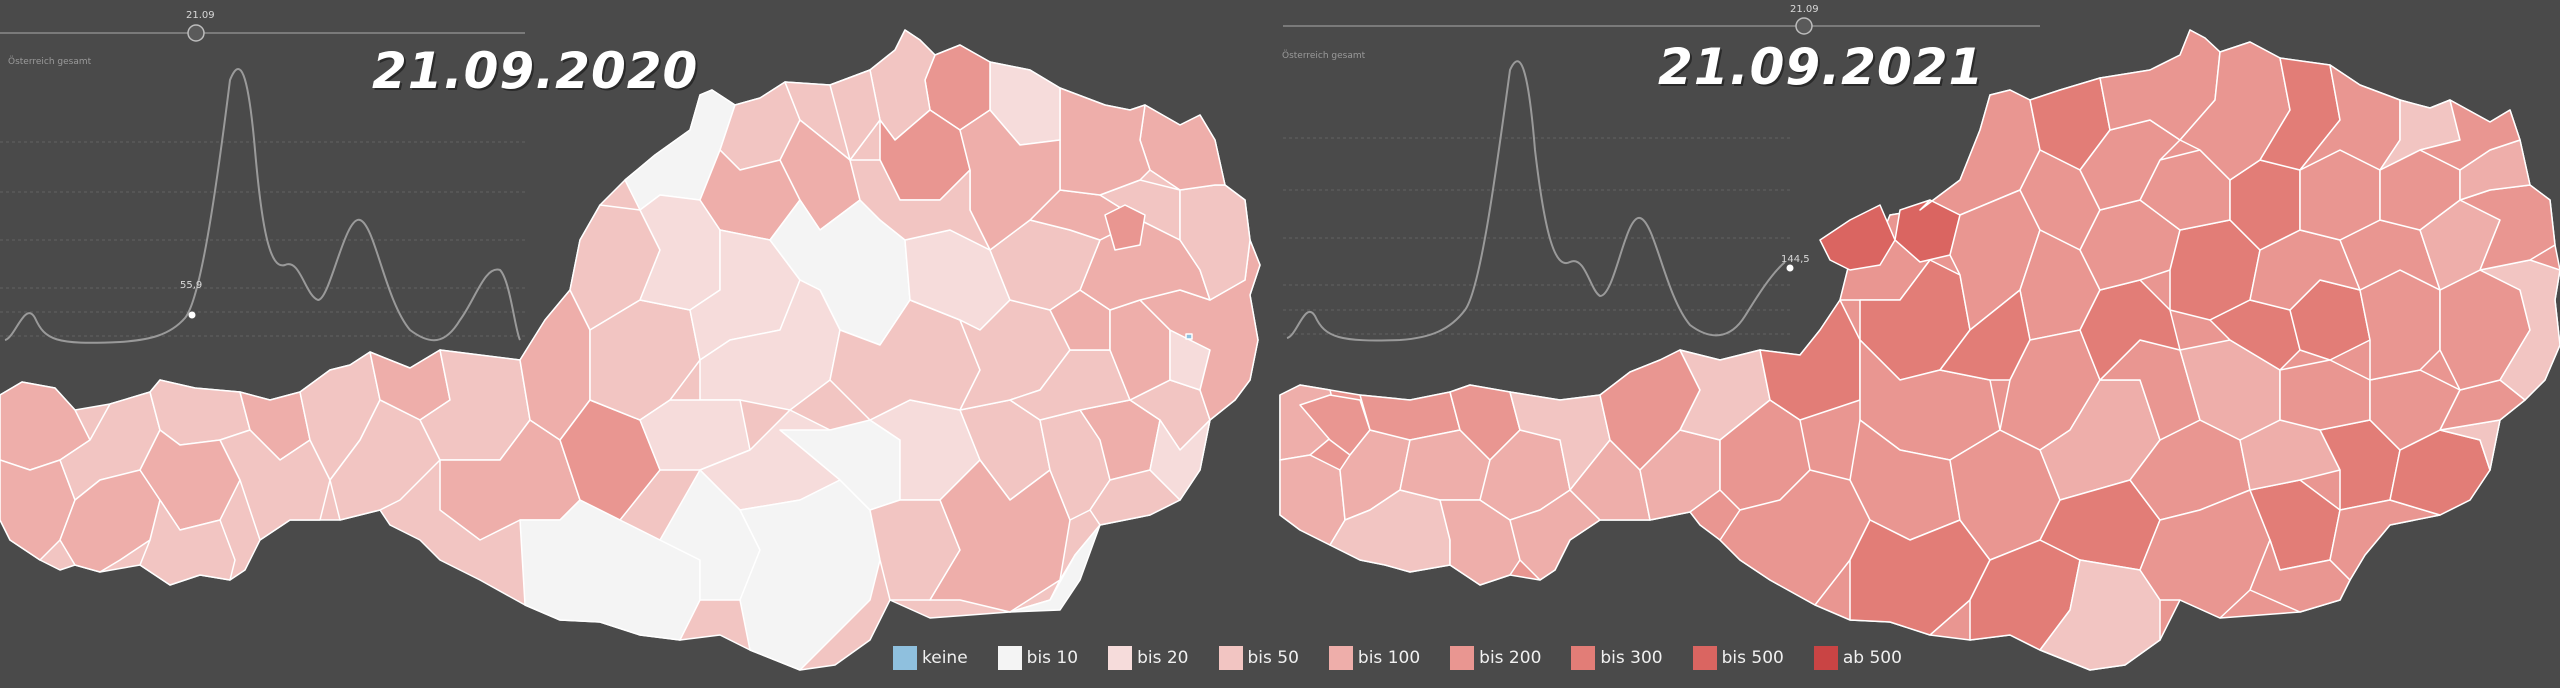 The image size is (2560, 688). Describe the element at coordinates (1052, 658) in the screenshot. I see `legend-label: bis 10` at that location.